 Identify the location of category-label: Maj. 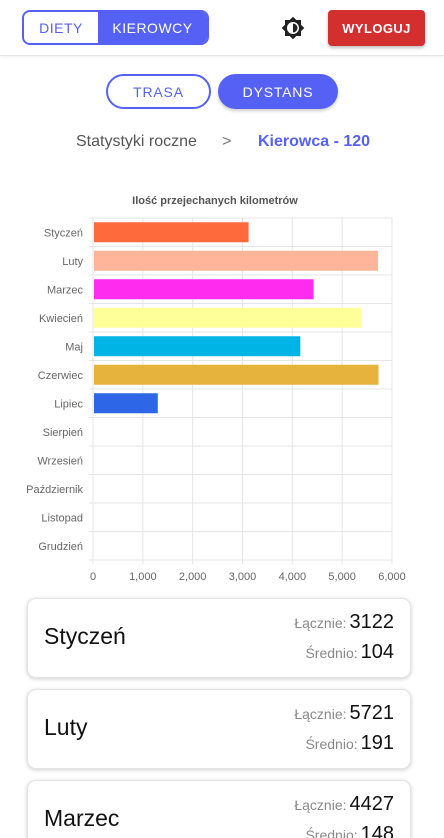
(74, 347).